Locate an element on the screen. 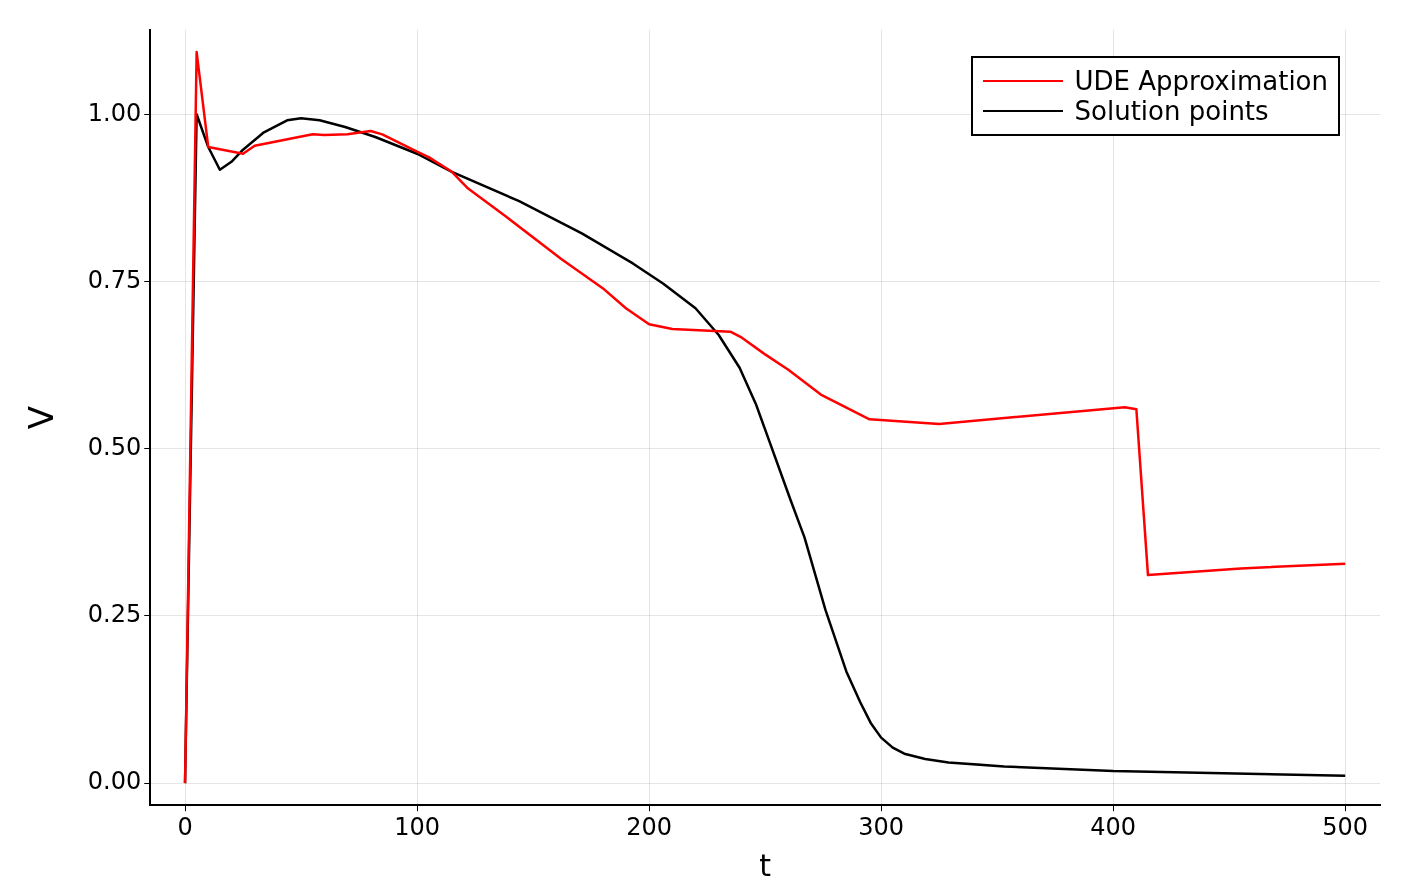 Image resolution: width=1410 pixels, height=890 pixels. x-tick-label: 300 is located at coordinates (881, 826).